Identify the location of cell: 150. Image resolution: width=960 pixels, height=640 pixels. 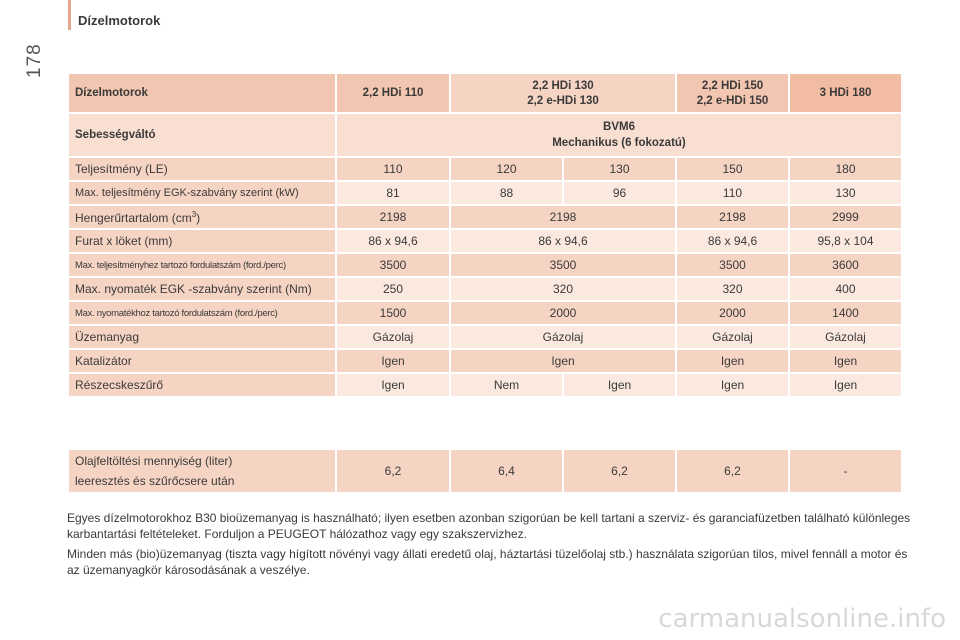
(732, 169).